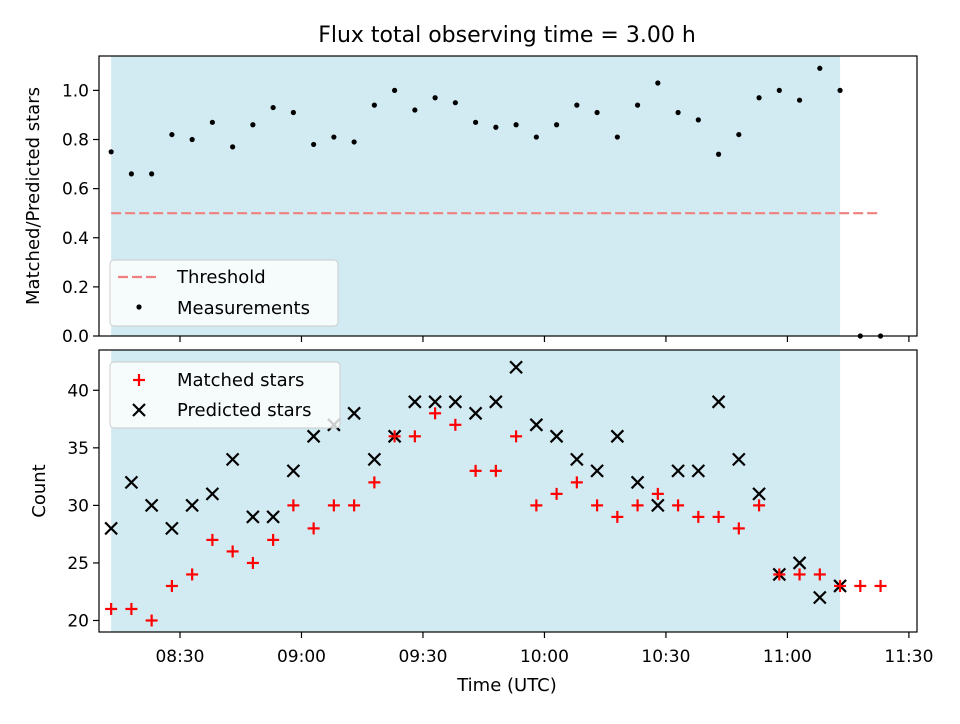  I want to click on x-tick-label: 09:00, so click(301, 657).